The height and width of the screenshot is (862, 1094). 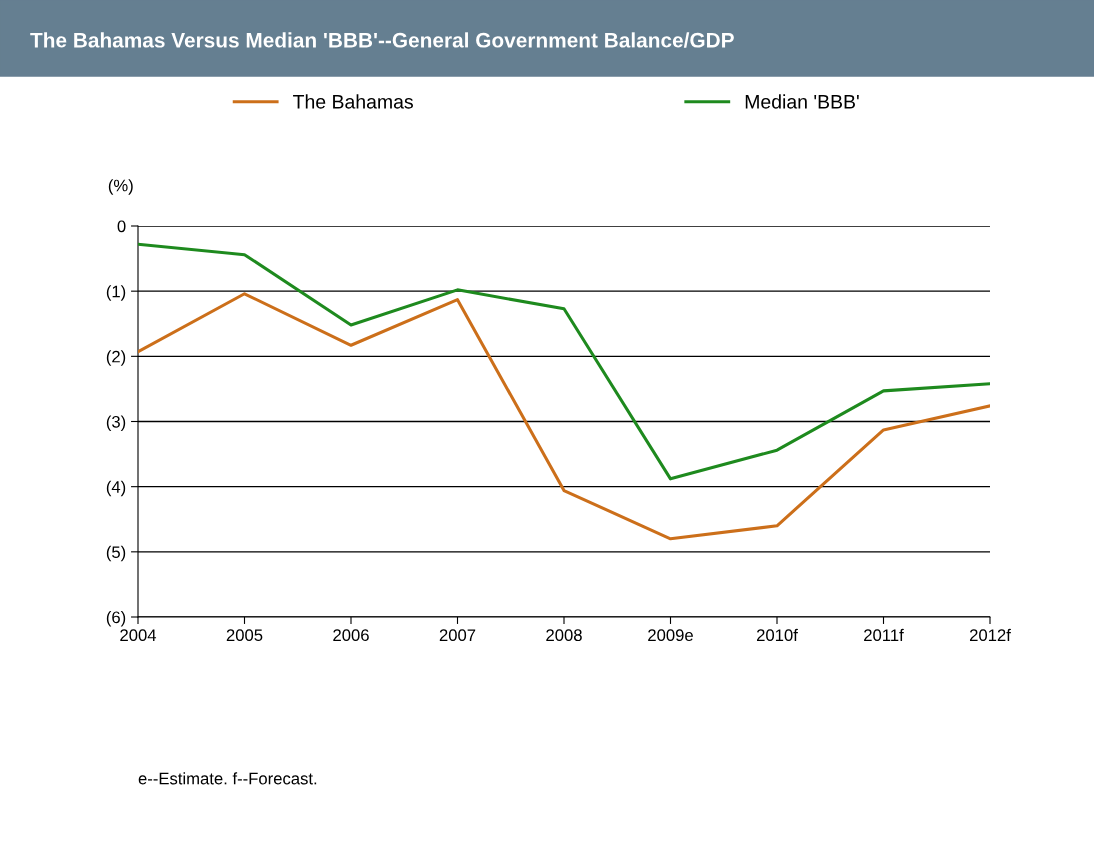 I want to click on x-tick-label: 2010f, so click(x=777, y=635).